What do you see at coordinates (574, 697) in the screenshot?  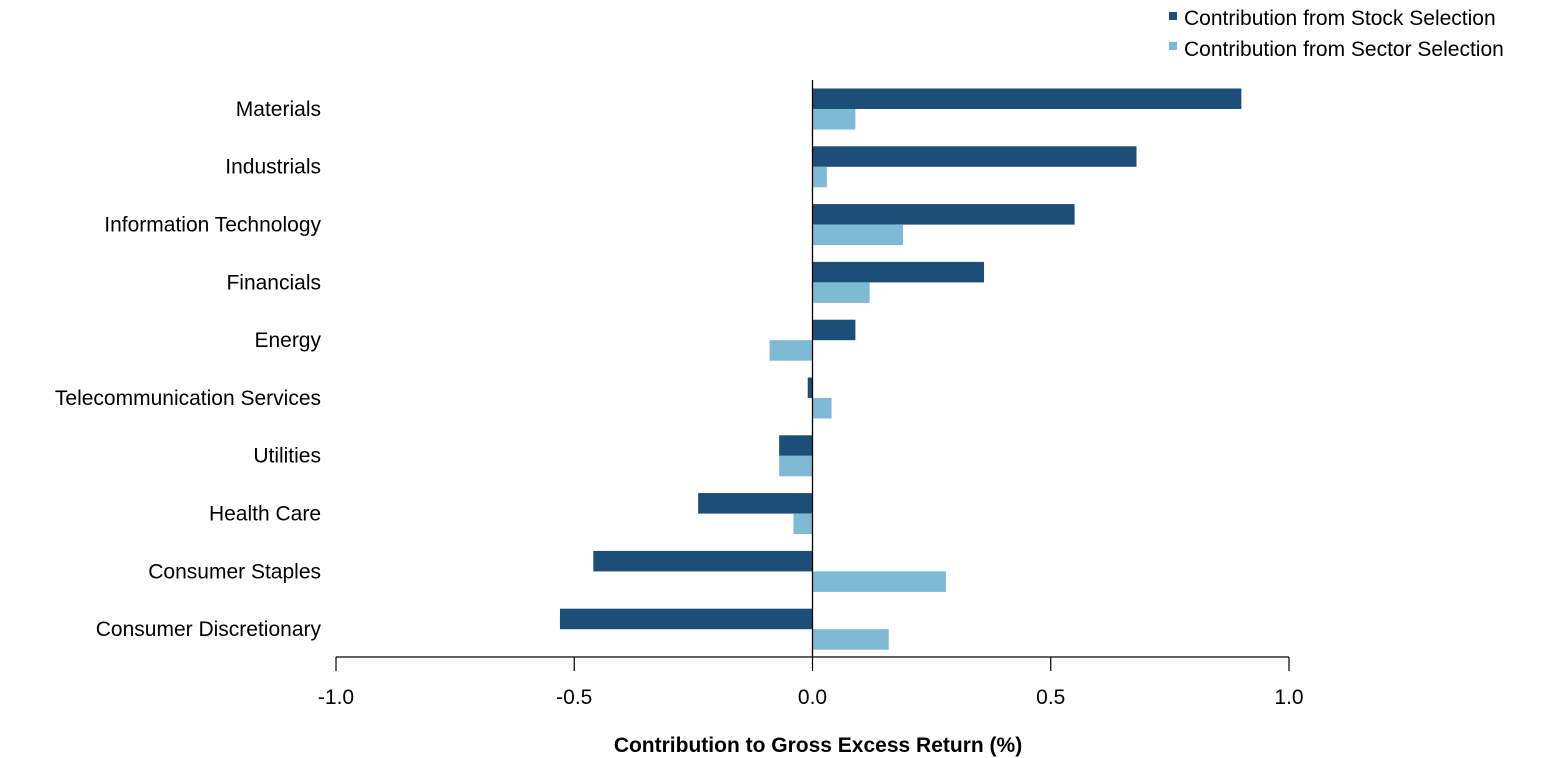 I see `x-tick-label: -0.5` at bounding box center [574, 697].